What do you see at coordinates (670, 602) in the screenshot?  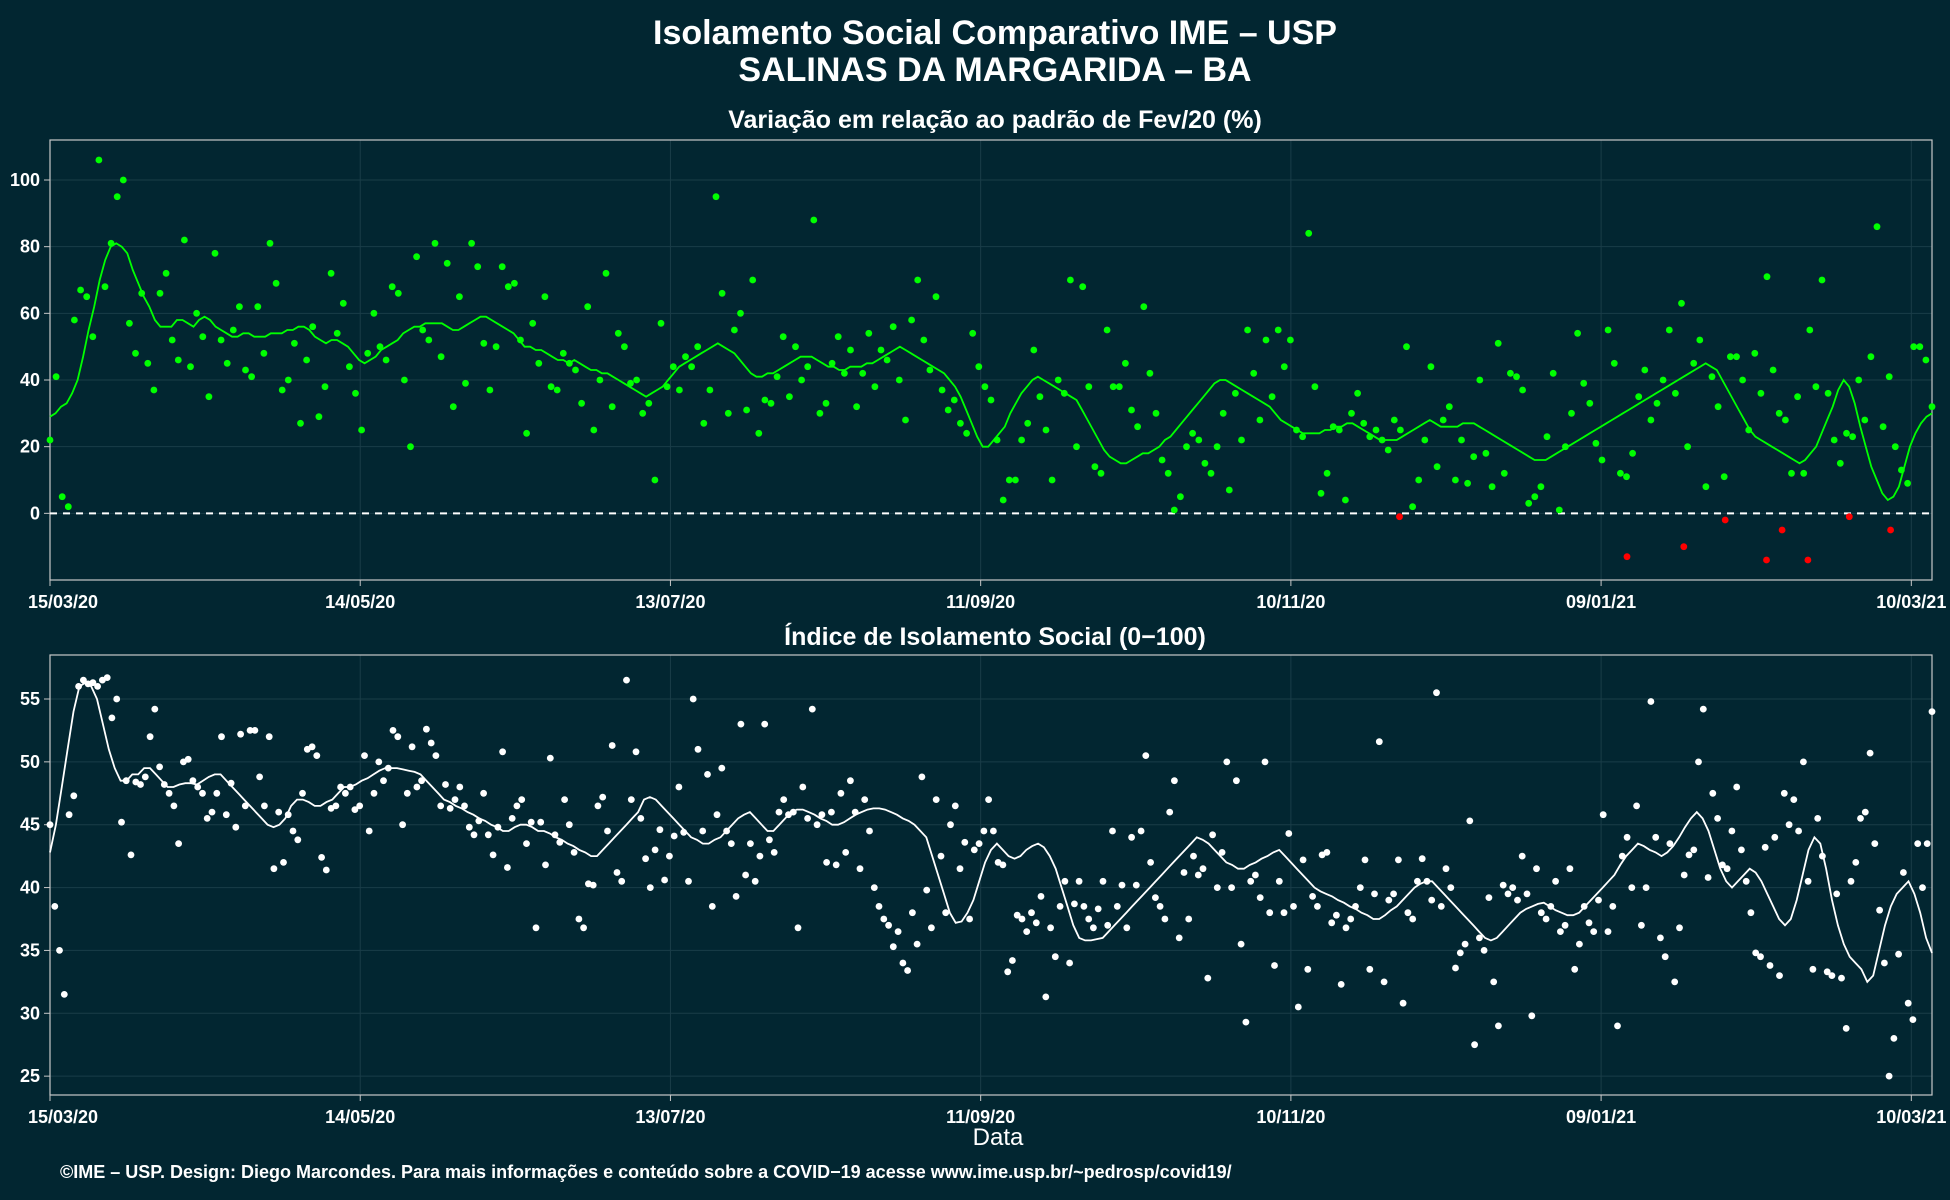 I see `top-xtick-label-2: 13/07/20` at bounding box center [670, 602].